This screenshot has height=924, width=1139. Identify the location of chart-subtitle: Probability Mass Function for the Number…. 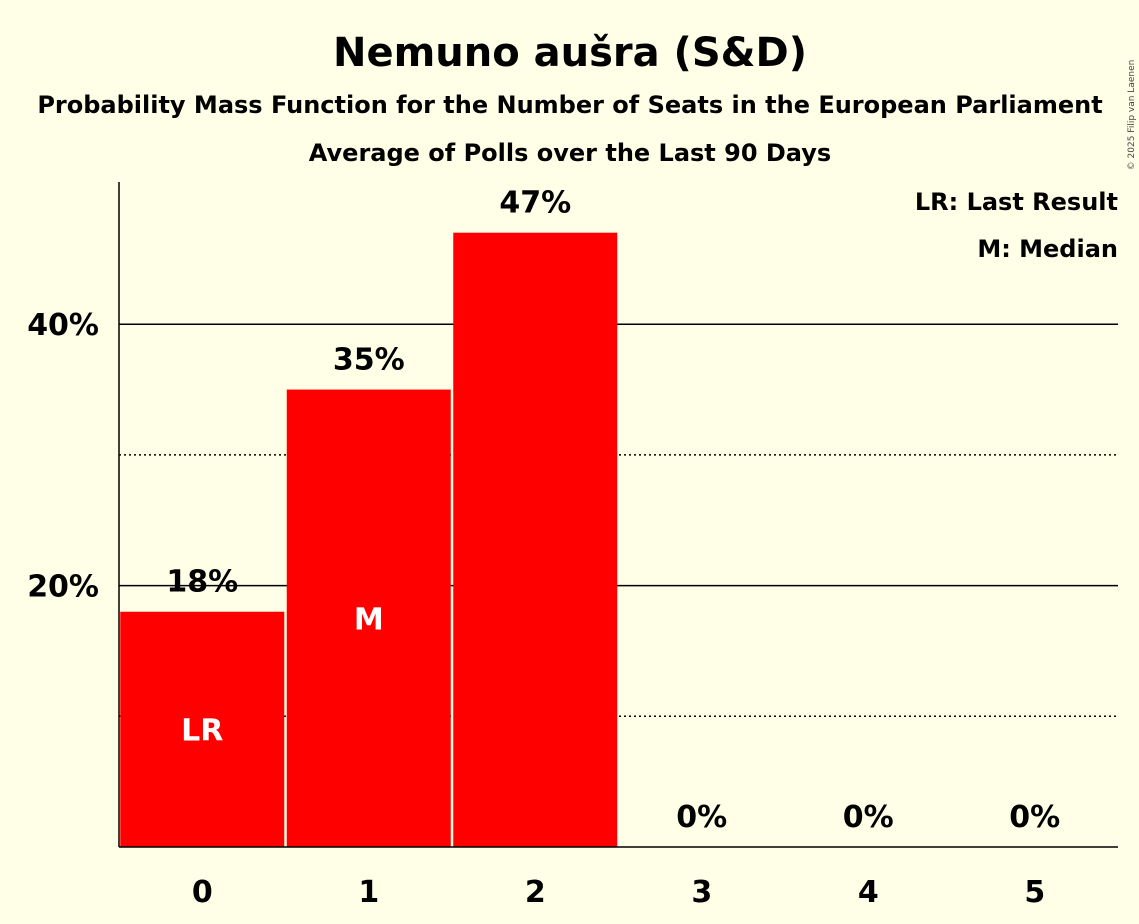
(569, 105).